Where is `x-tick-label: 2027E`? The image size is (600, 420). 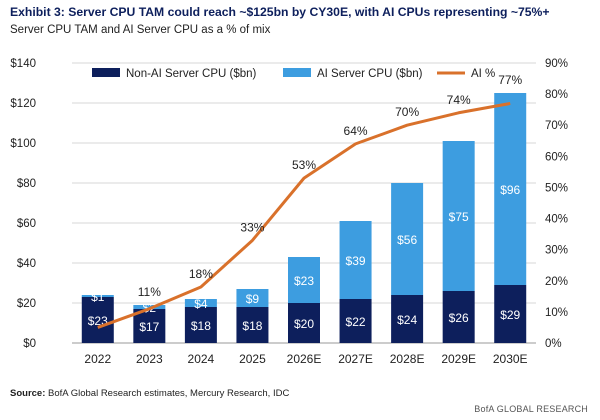 x-tick-label: 2027E is located at coordinates (355, 359).